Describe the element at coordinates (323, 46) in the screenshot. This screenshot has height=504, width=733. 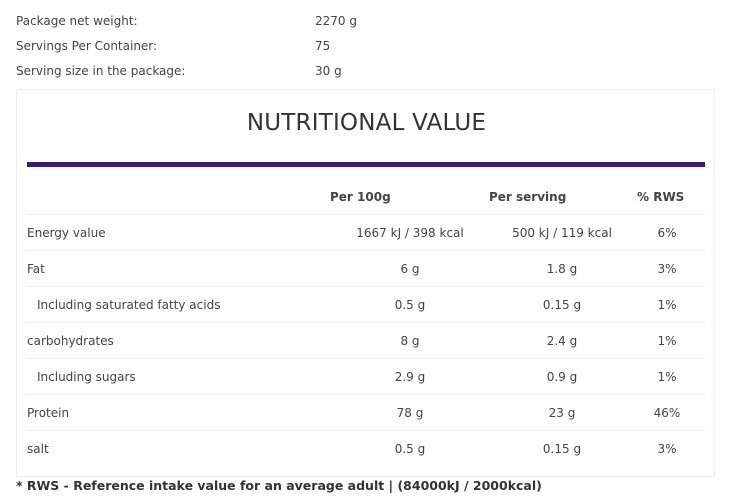
I see `info-value: 75` at that location.